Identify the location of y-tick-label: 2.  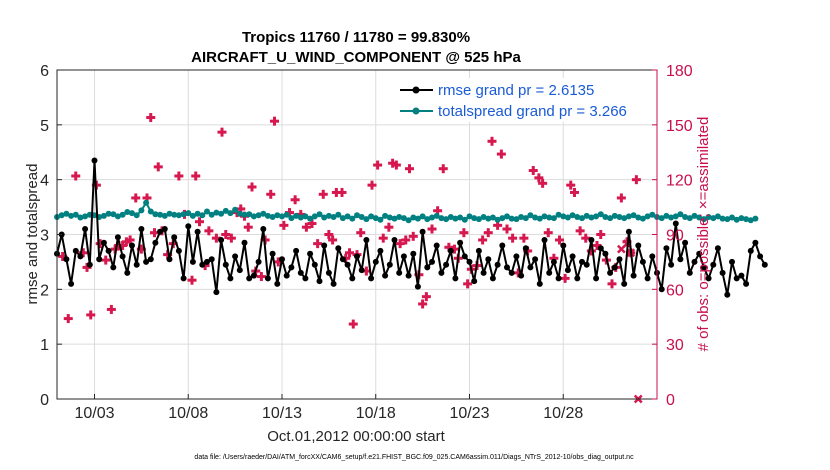
(44, 290).